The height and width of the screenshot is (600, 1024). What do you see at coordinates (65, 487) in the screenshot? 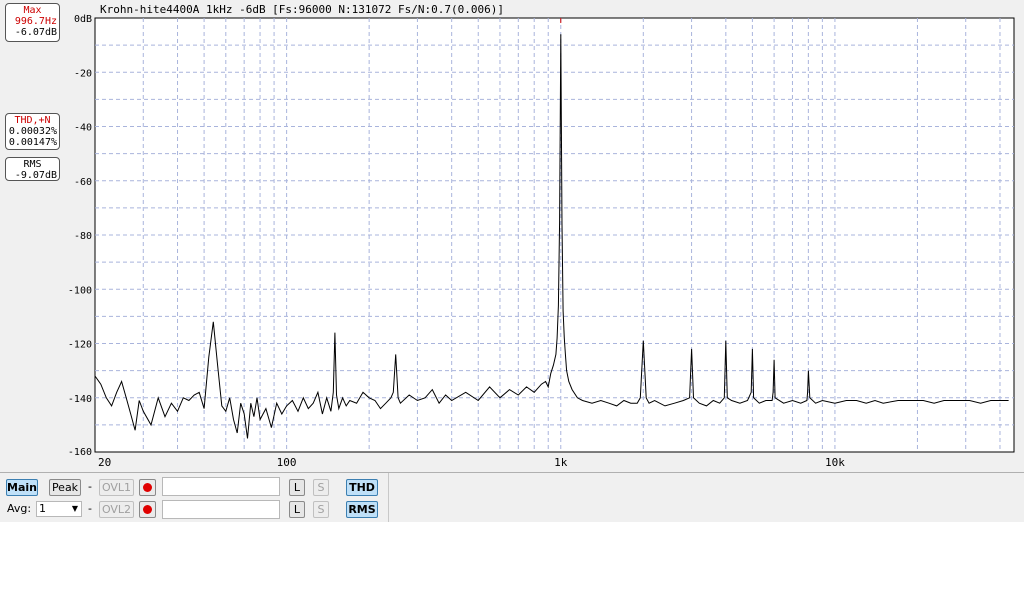
I see `peak-button: Peak` at bounding box center [65, 487].